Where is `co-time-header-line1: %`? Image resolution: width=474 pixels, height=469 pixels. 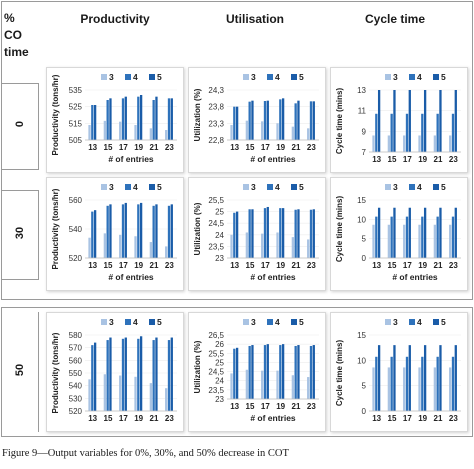
co-time-header-line1: % is located at coordinates (9, 18).